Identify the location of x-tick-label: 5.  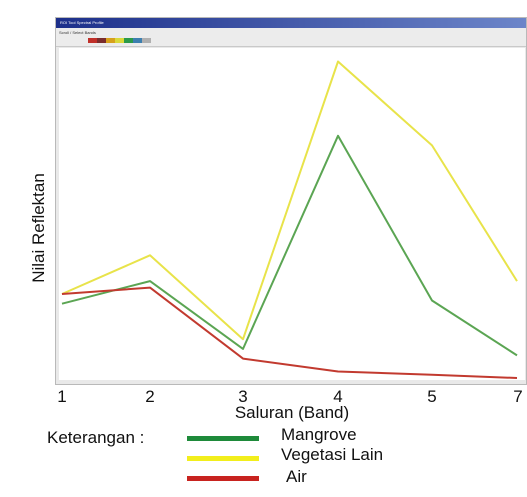
(431, 396).